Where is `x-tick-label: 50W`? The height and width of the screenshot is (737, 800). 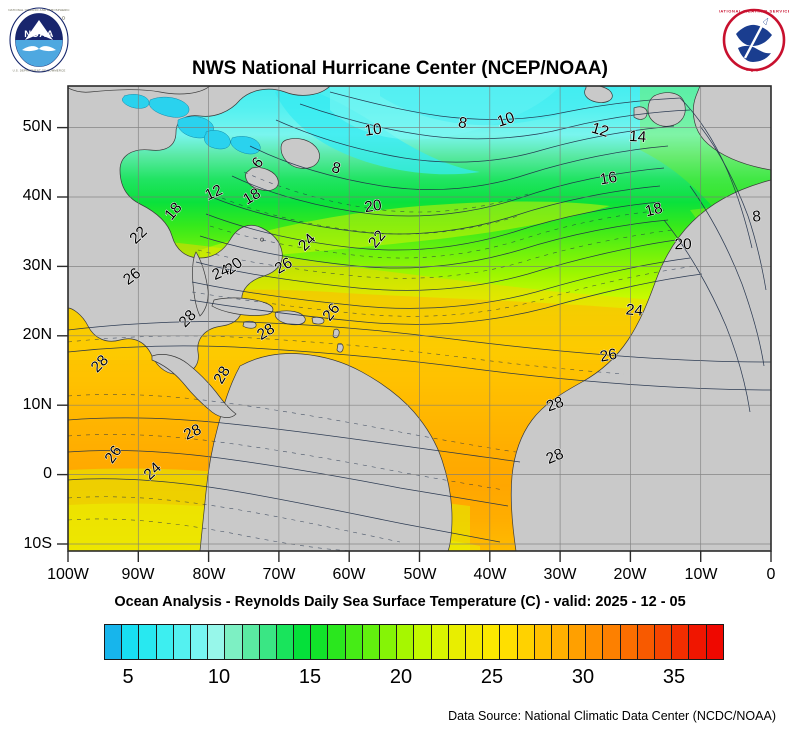
x-tick-label: 50W is located at coordinates (420, 574).